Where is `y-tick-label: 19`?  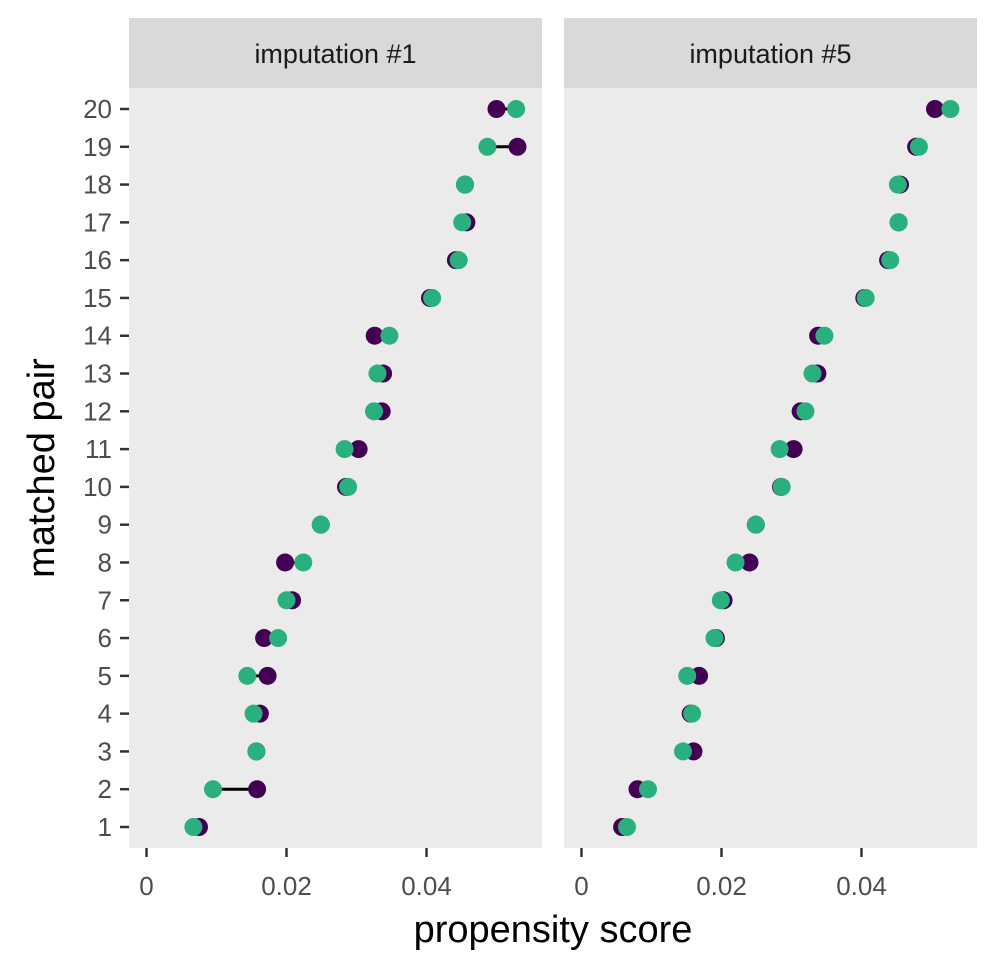
y-tick-label: 19 is located at coordinates (97, 147).